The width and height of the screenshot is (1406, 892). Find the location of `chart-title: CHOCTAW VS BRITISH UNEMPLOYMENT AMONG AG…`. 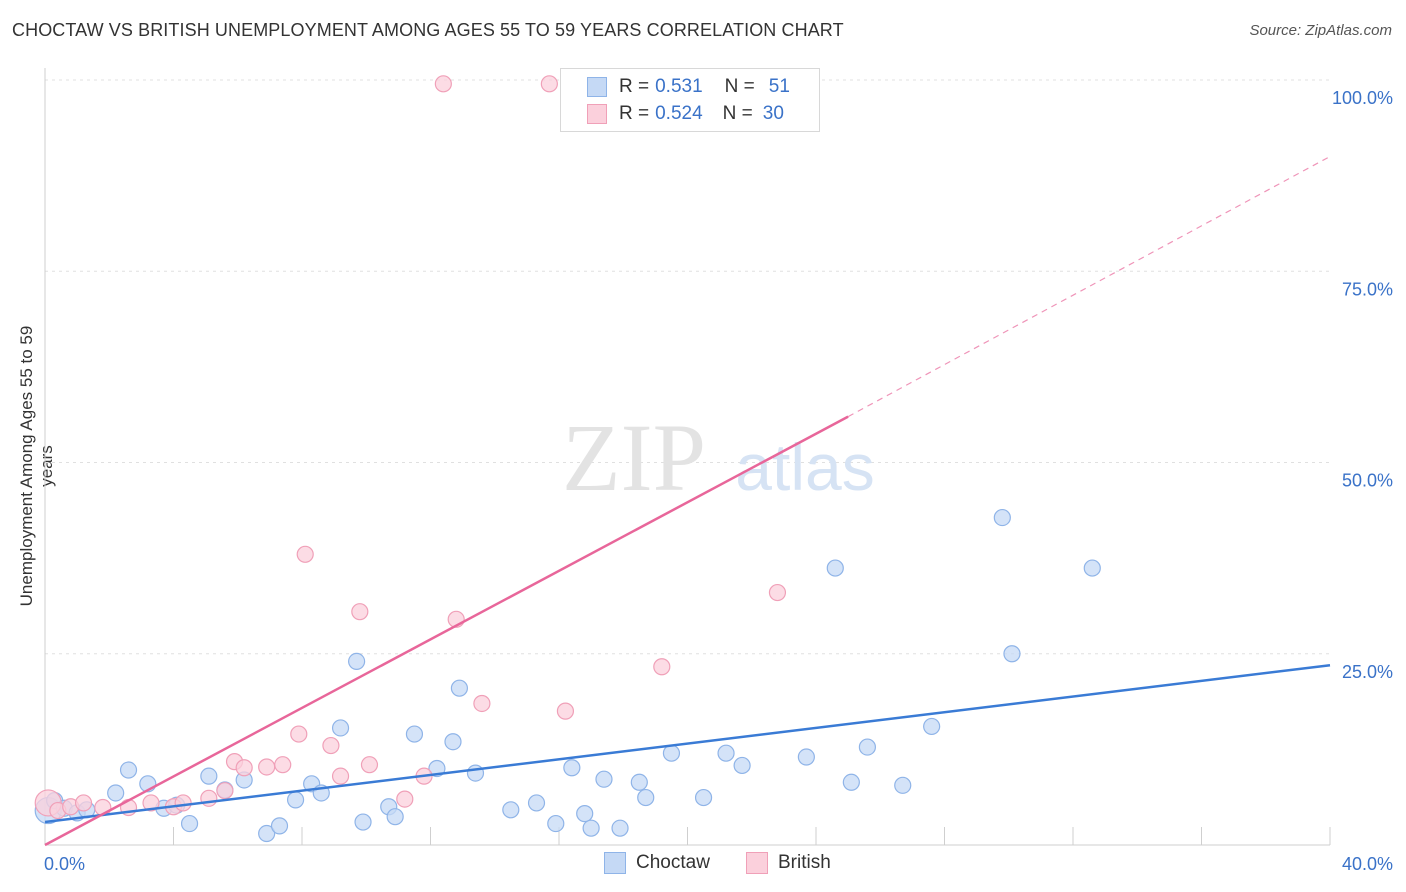

chart-title: CHOCTAW VS BRITISH UNEMPLOYMENT AMONG AG… is located at coordinates (428, 30).